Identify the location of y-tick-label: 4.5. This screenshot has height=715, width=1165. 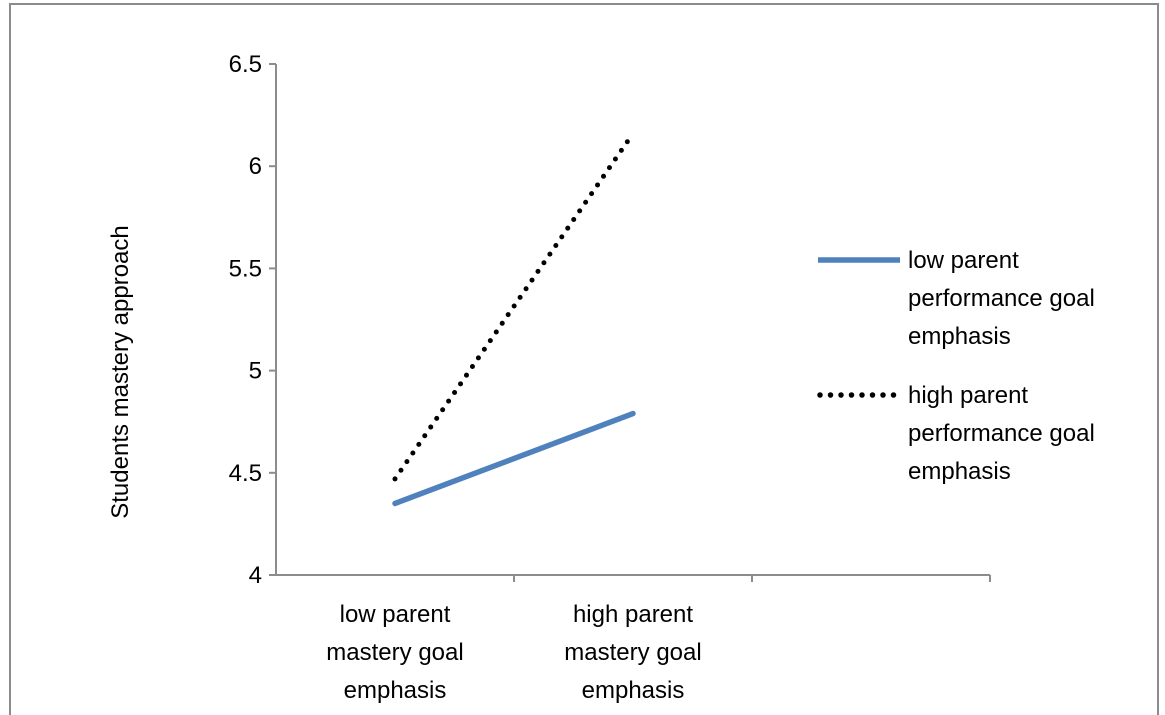
(245, 473).